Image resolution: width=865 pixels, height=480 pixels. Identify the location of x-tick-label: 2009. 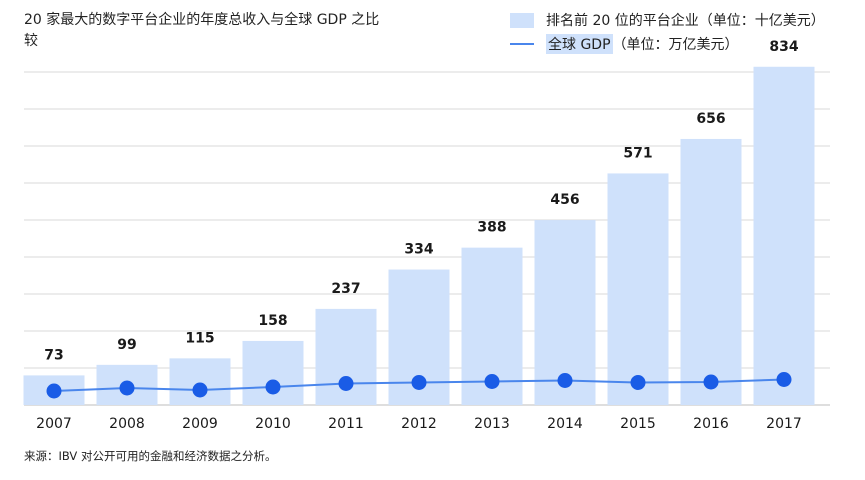
(200, 424).